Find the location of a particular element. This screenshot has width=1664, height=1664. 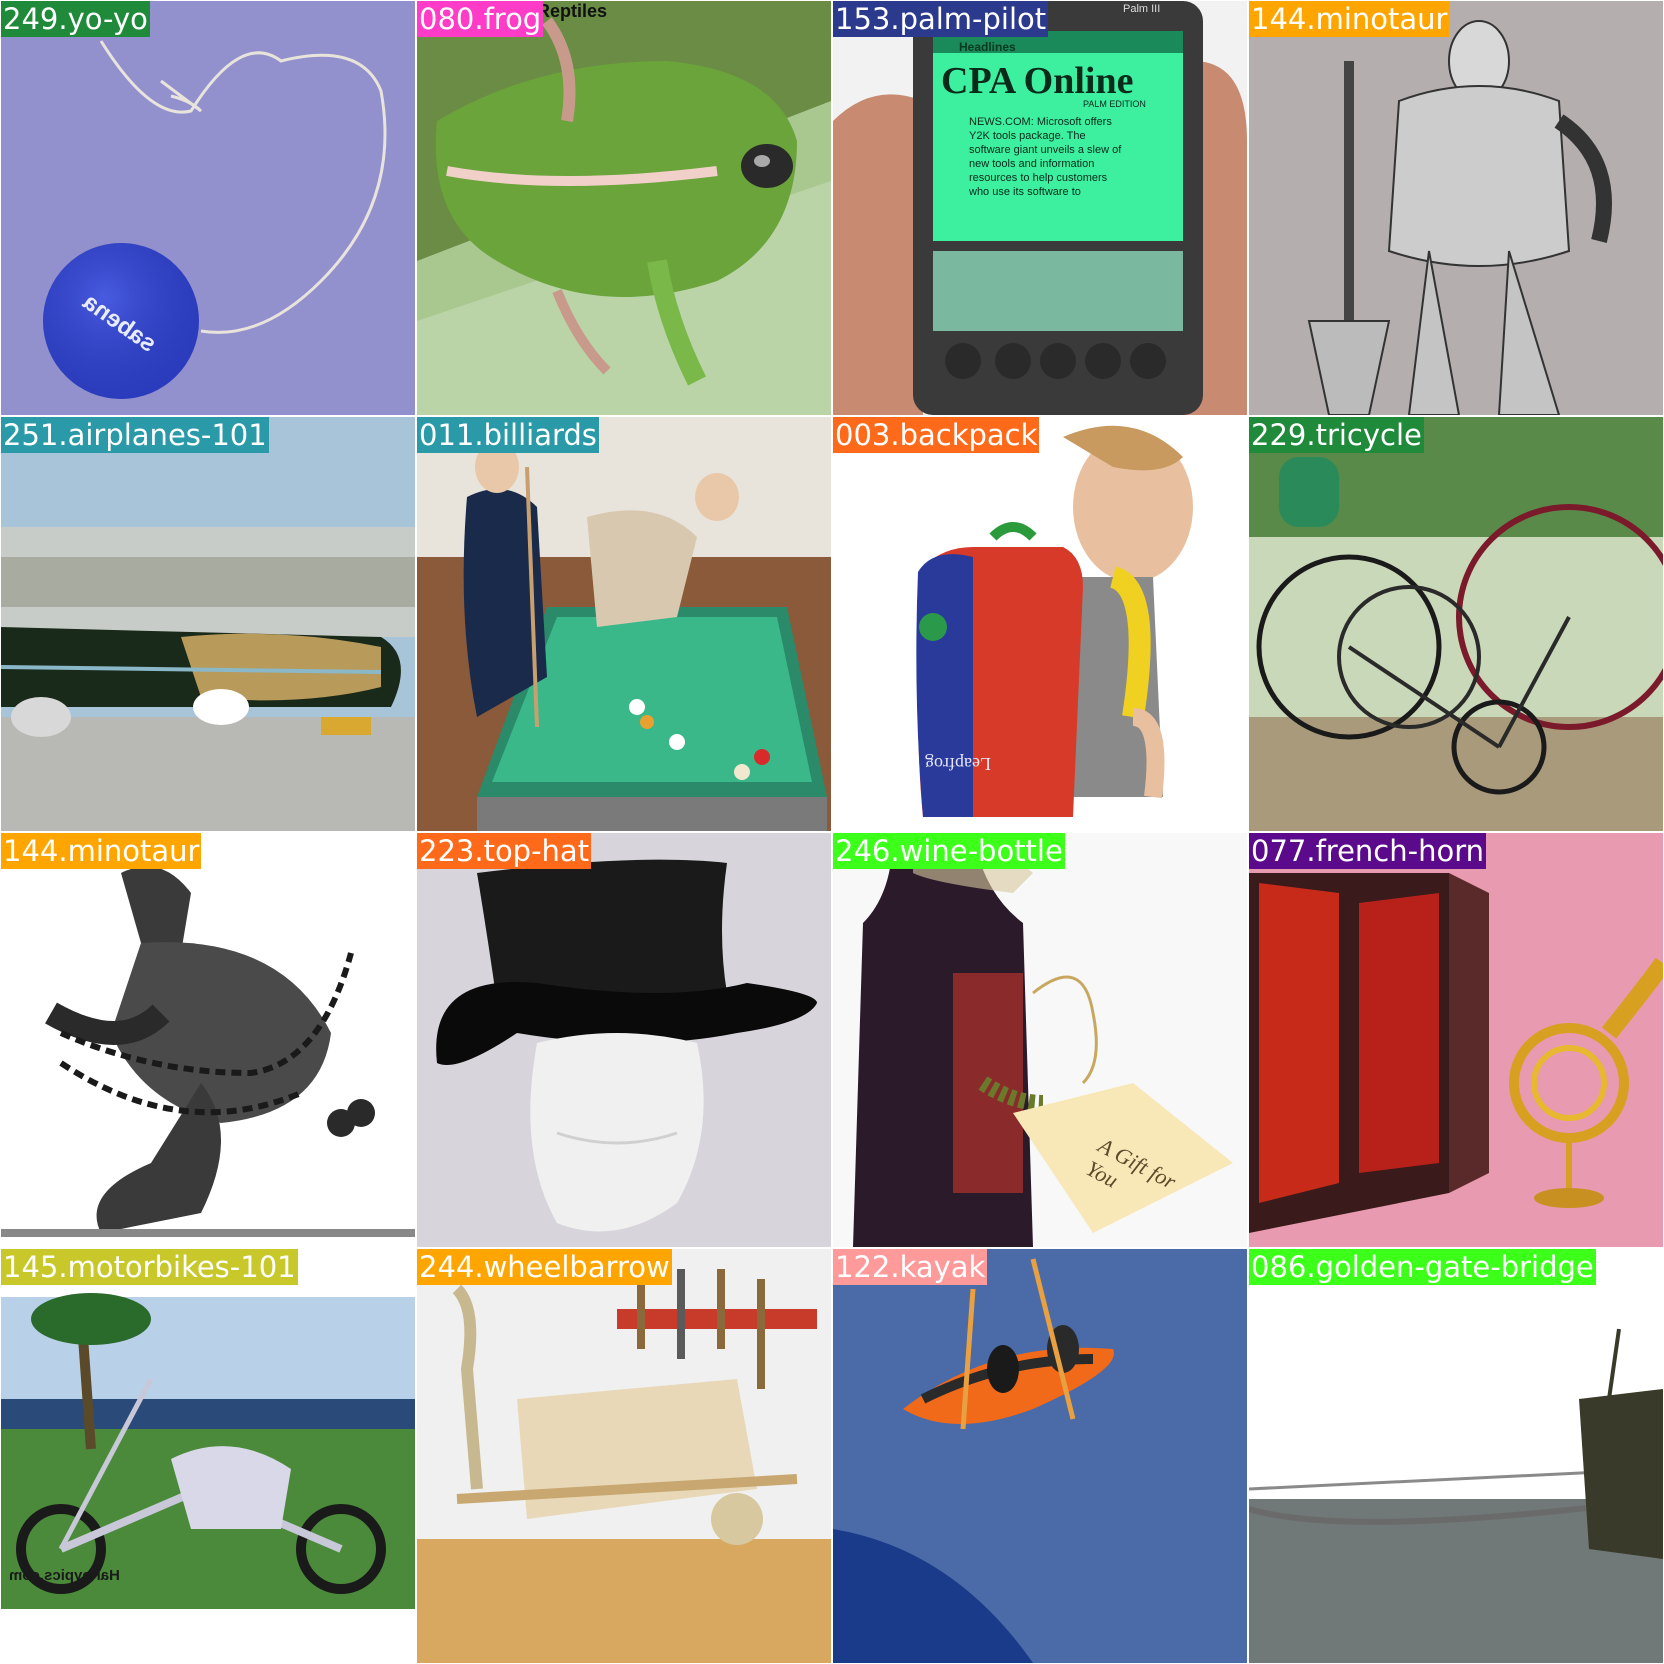

tile-yo-yo: sabena 249.yo-yo is located at coordinates (208, 208).